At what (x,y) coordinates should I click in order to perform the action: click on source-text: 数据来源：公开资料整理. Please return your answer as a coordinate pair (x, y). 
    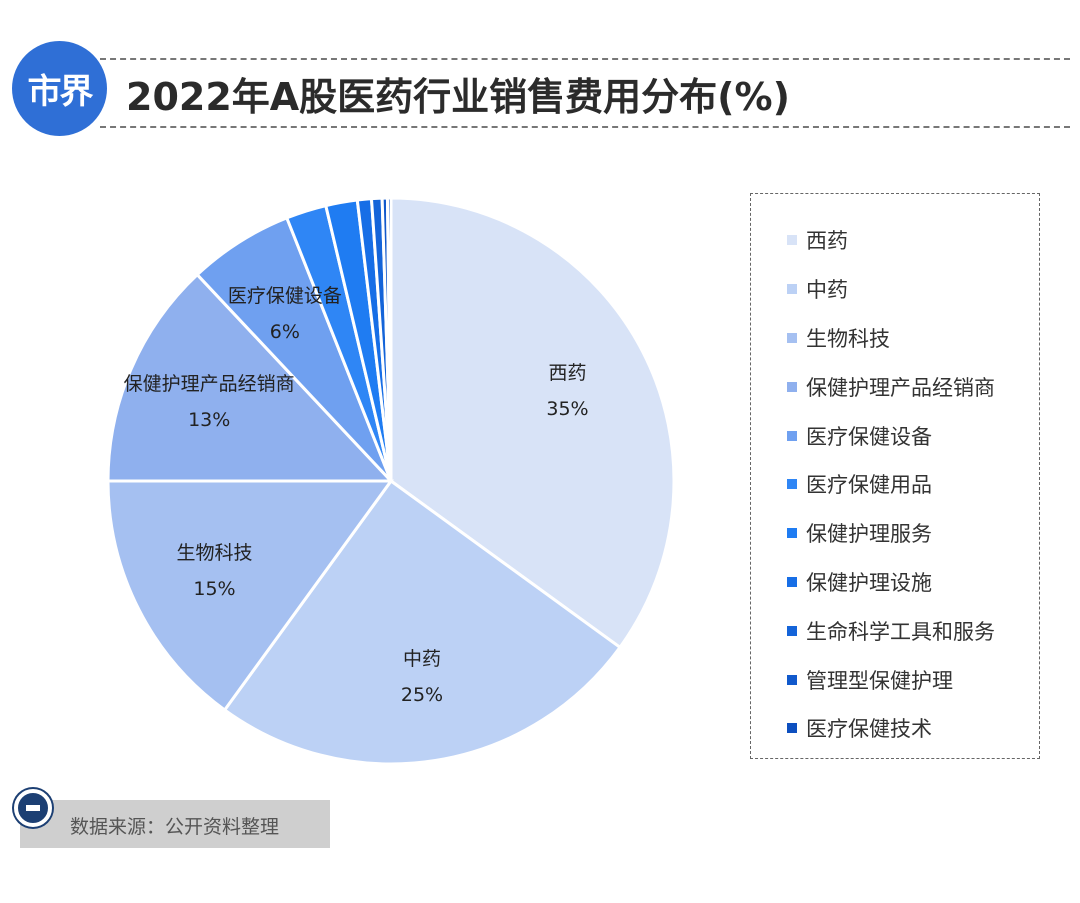
    Looking at the image, I should click on (175, 827).